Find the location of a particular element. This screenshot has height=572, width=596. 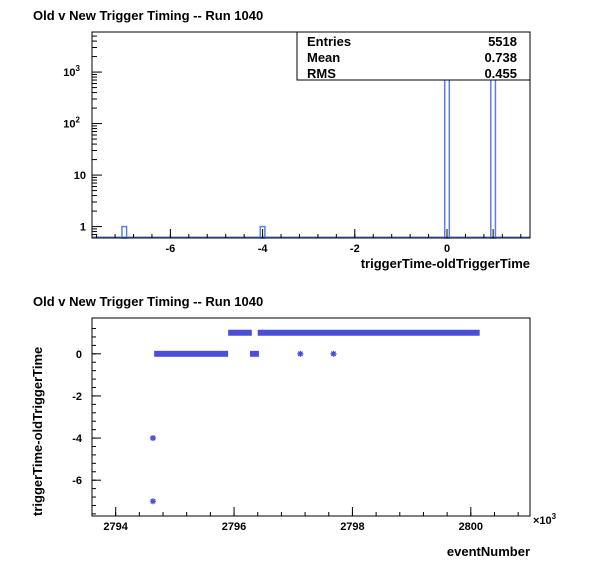

stats-mean-label: Mean is located at coordinates (323, 57).